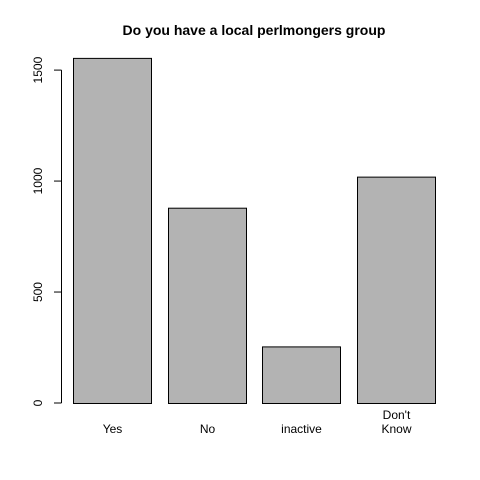 This screenshot has height=480, width=480. What do you see at coordinates (254, 30) in the screenshot?
I see `chart-title: Do you have a local perlmongers group` at bounding box center [254, 30].